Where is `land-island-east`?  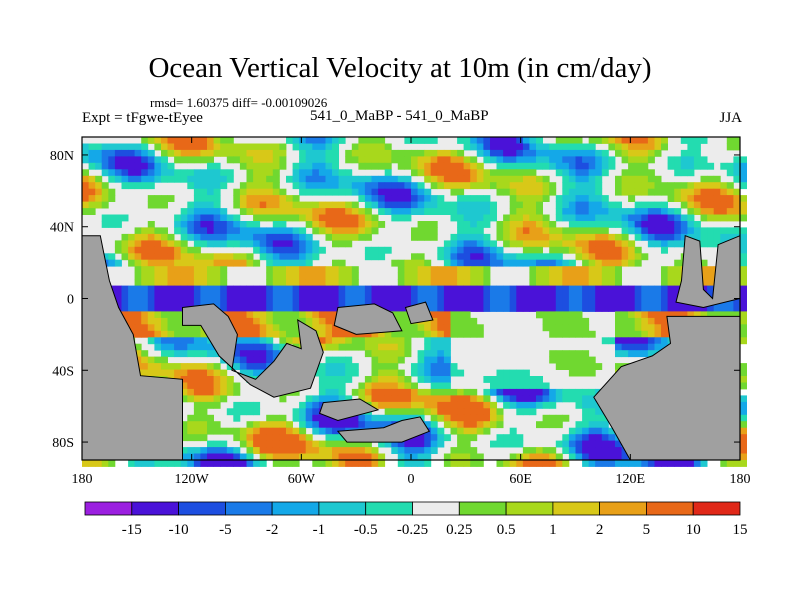 land-island-east is located at coordinates (419, 313).